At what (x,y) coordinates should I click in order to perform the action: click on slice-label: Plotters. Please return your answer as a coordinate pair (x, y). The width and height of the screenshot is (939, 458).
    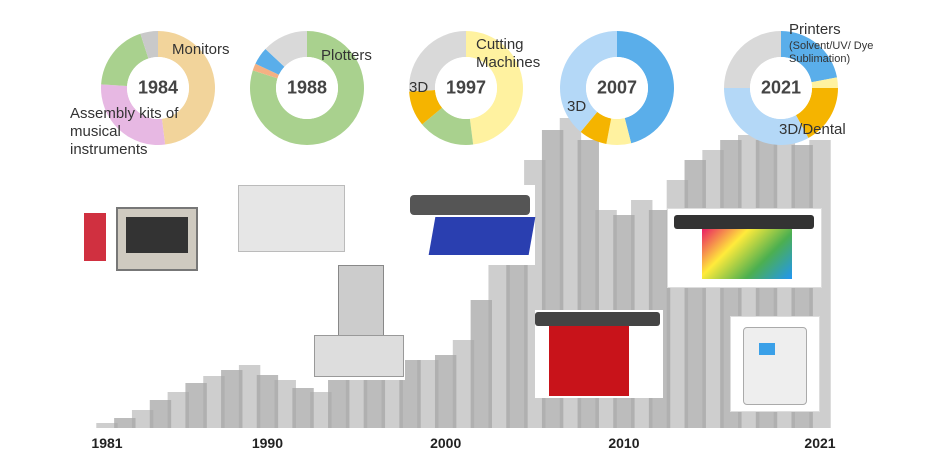
    Looking at the image, I should click on (346, 55).